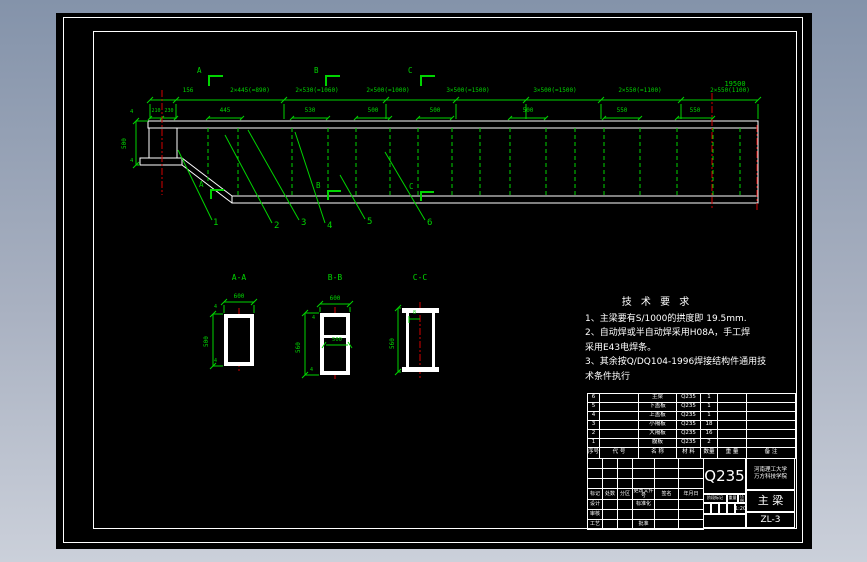 The height and width of the screenshot is (562, 867). What do you see at coordinates (709, 434) in the screenshot?
I see `table-cell: 16` at bounding box center [709, 434].